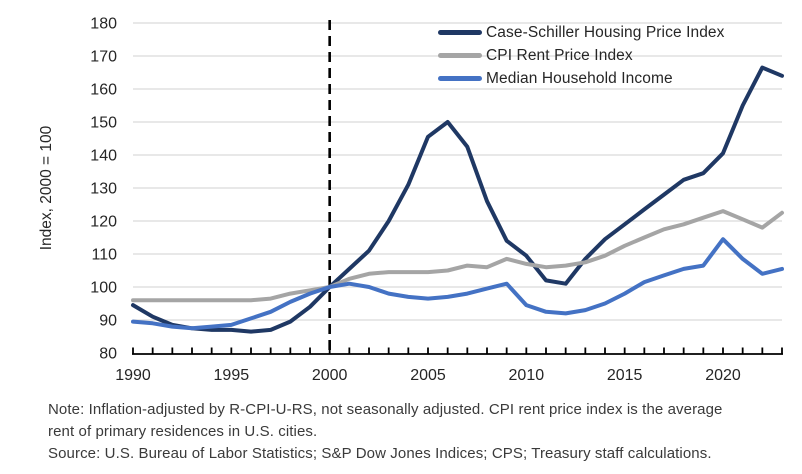  What do you see at coordinates (527, 375) in the screenshot?
I see `x-tick-label: 2010` at bounding box center [527, 375].